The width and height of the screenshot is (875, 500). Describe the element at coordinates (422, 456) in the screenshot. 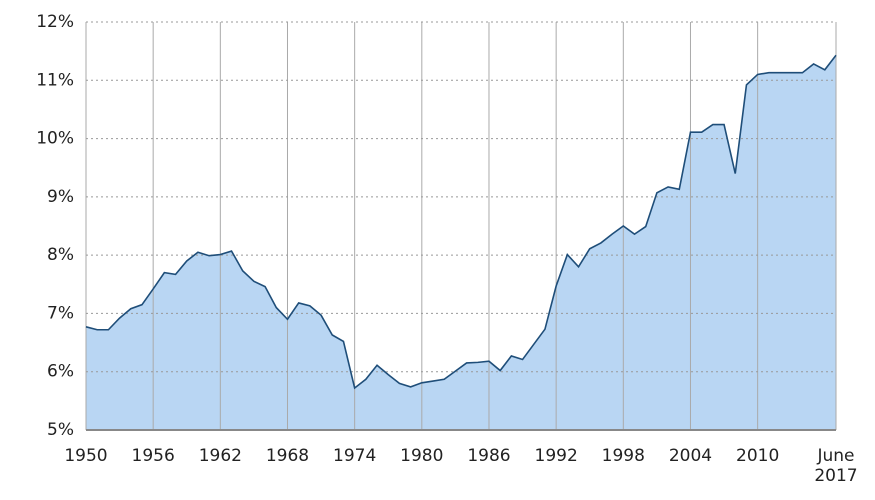

I see `x-tick-label: 1980` at that location.